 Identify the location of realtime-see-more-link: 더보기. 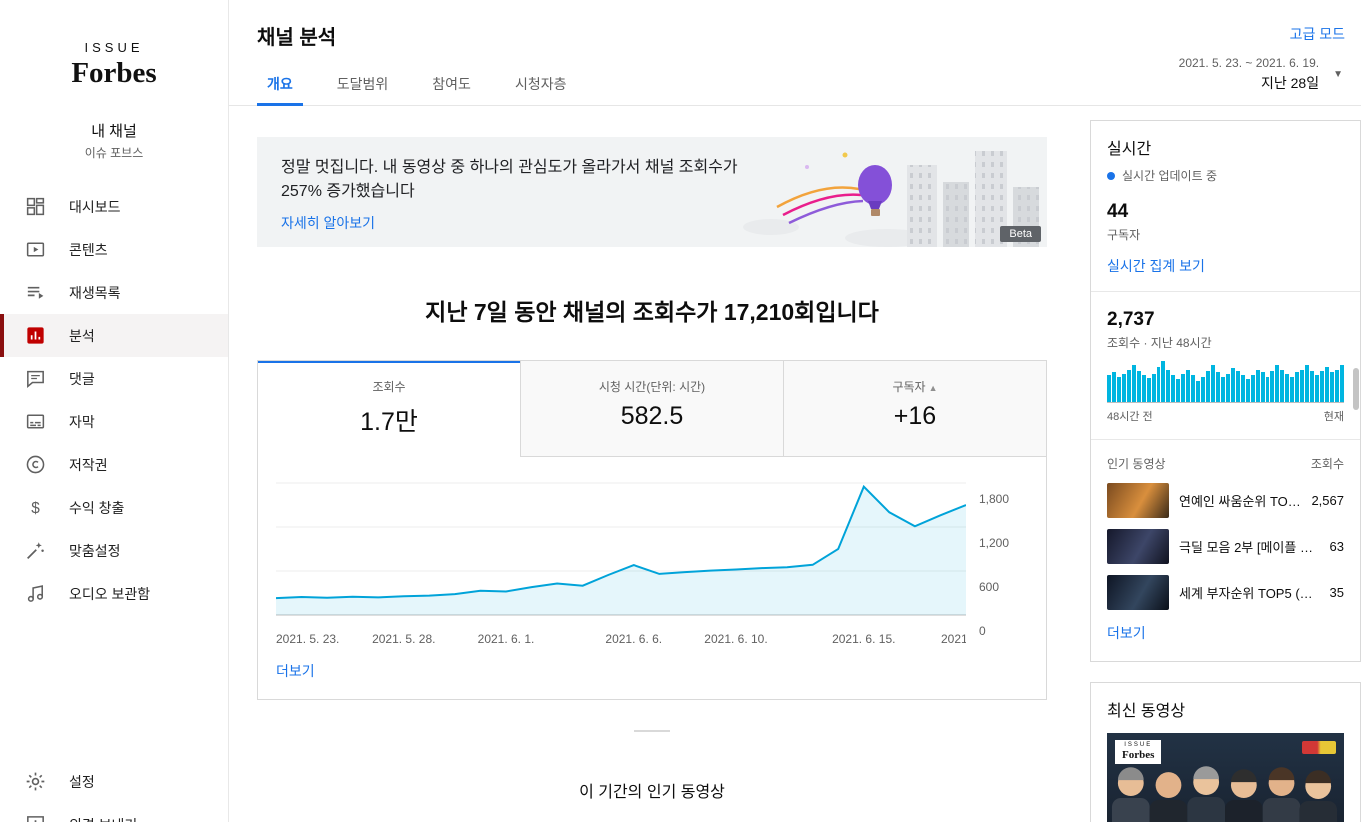
(1126, 633).